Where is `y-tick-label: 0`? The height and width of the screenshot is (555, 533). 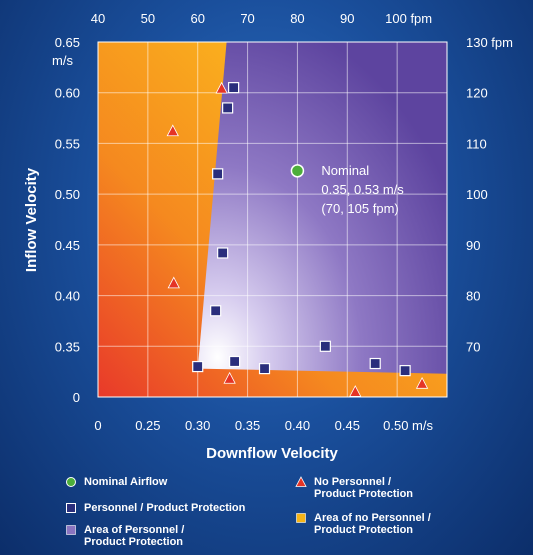
y-tick-label: 0 is located at coordinates (76, 397).